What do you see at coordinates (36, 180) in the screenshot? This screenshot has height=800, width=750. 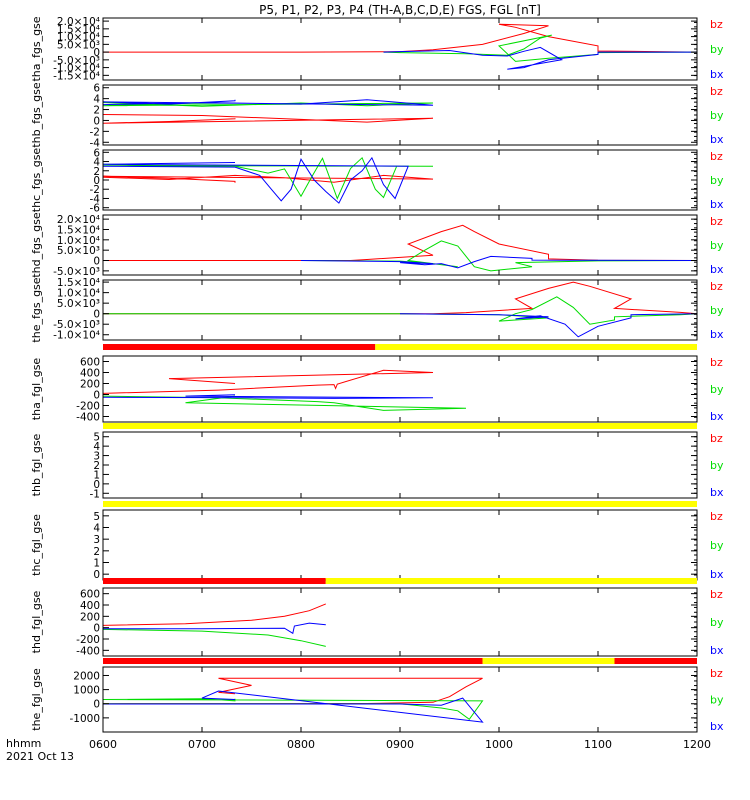 I see `y-axis-label: thc_fgs_gse` at bounding box center [36, 180].